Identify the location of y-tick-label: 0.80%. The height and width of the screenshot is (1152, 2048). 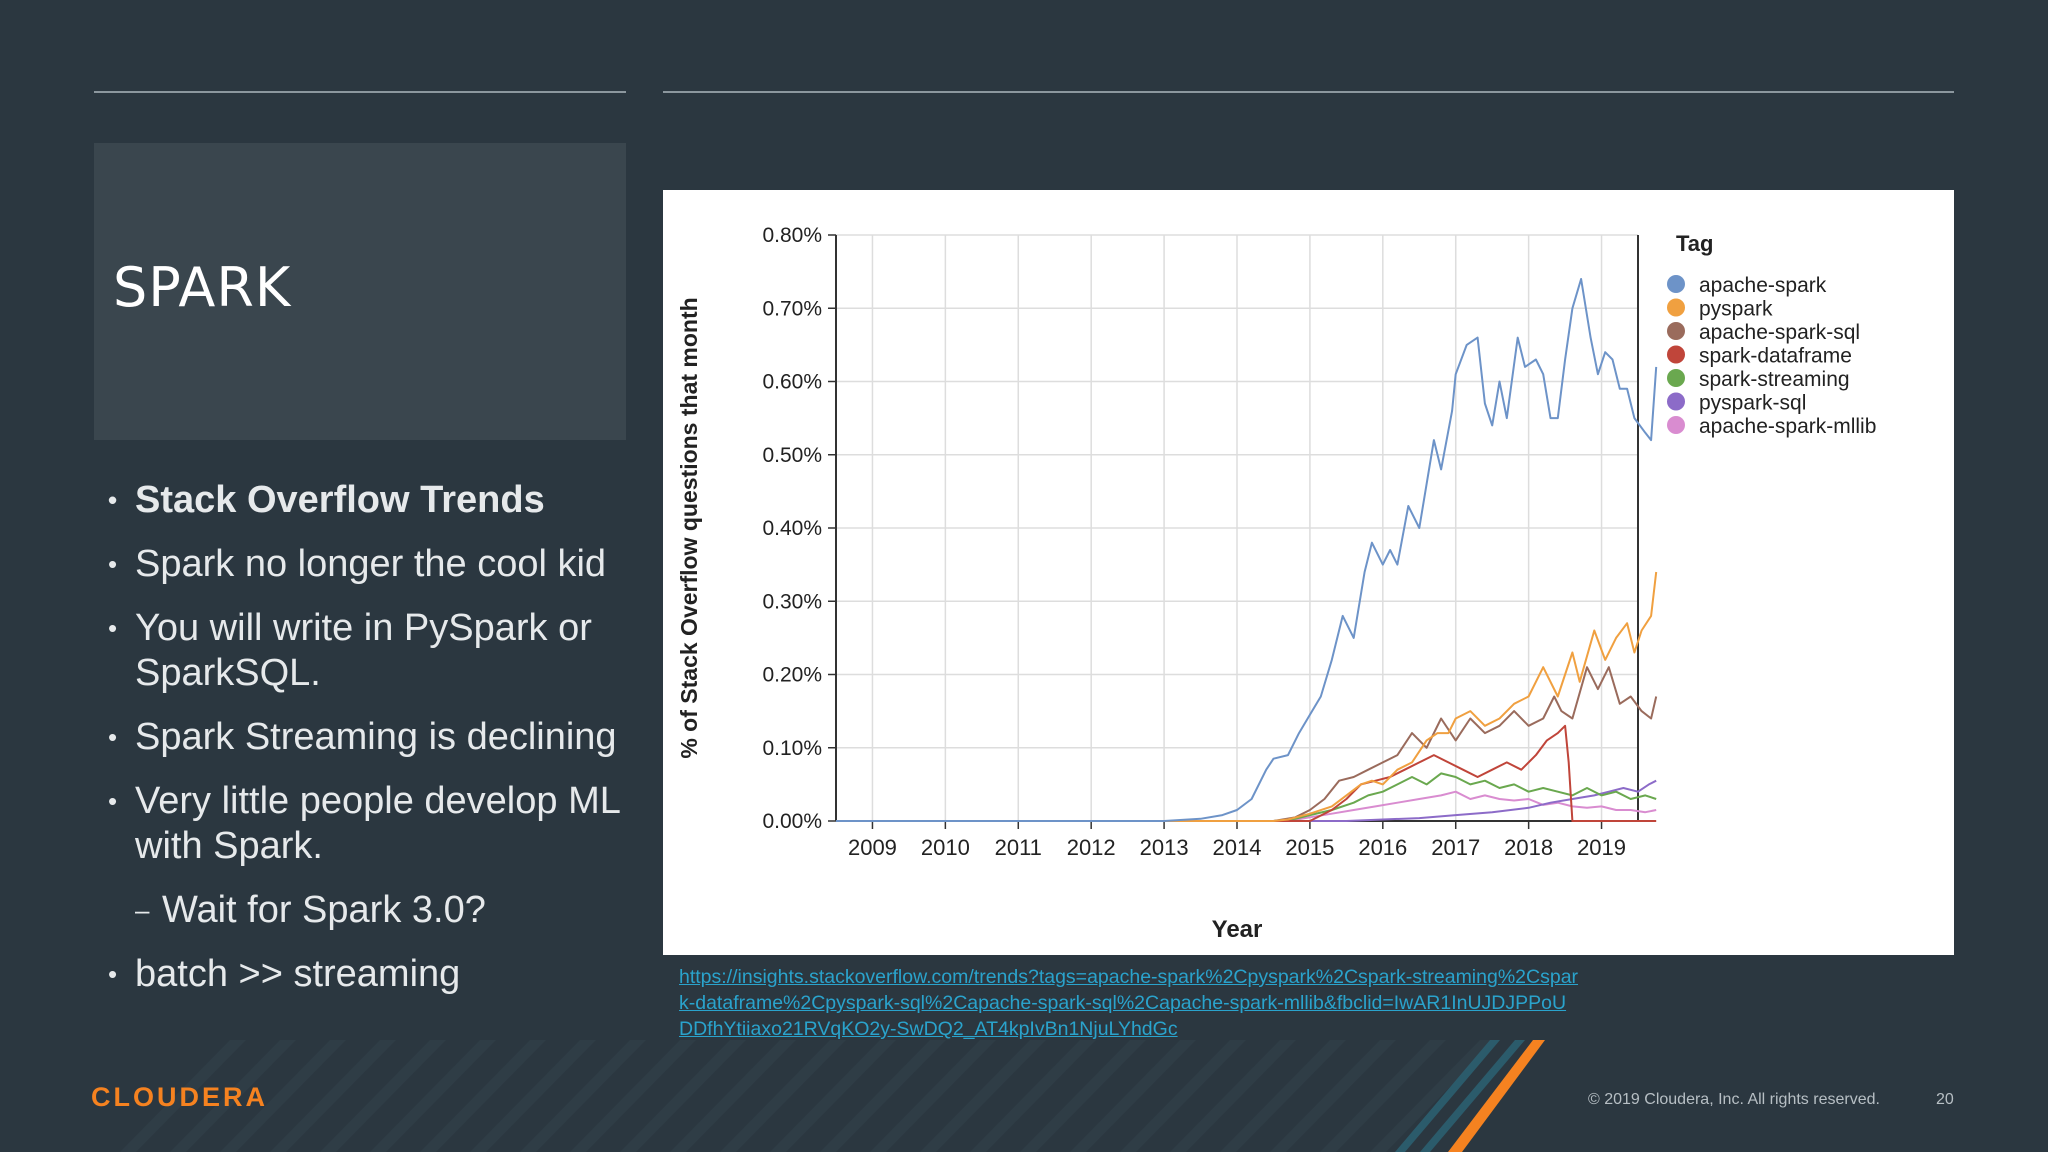
(792, 235).